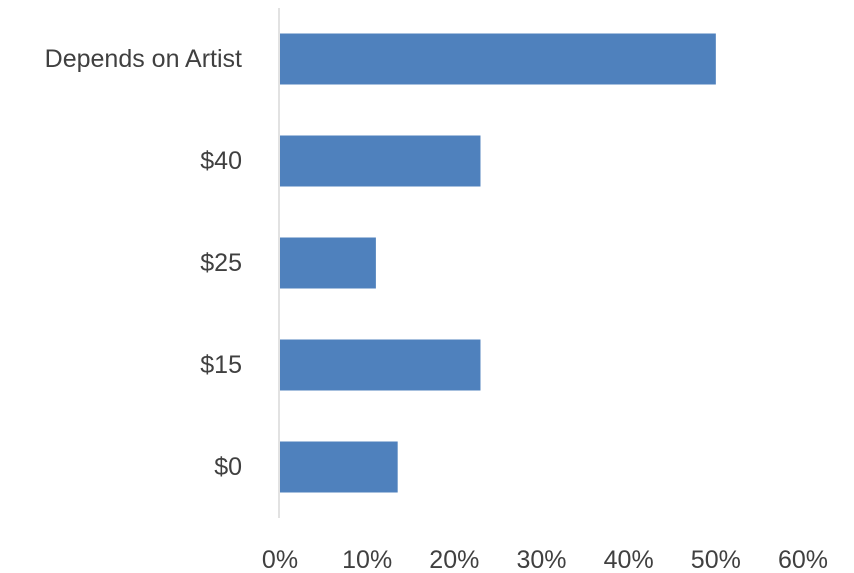  Describe the element at coordinates (716, 559) in the screenshot. I see `x-tick-label: 50%` at that location.